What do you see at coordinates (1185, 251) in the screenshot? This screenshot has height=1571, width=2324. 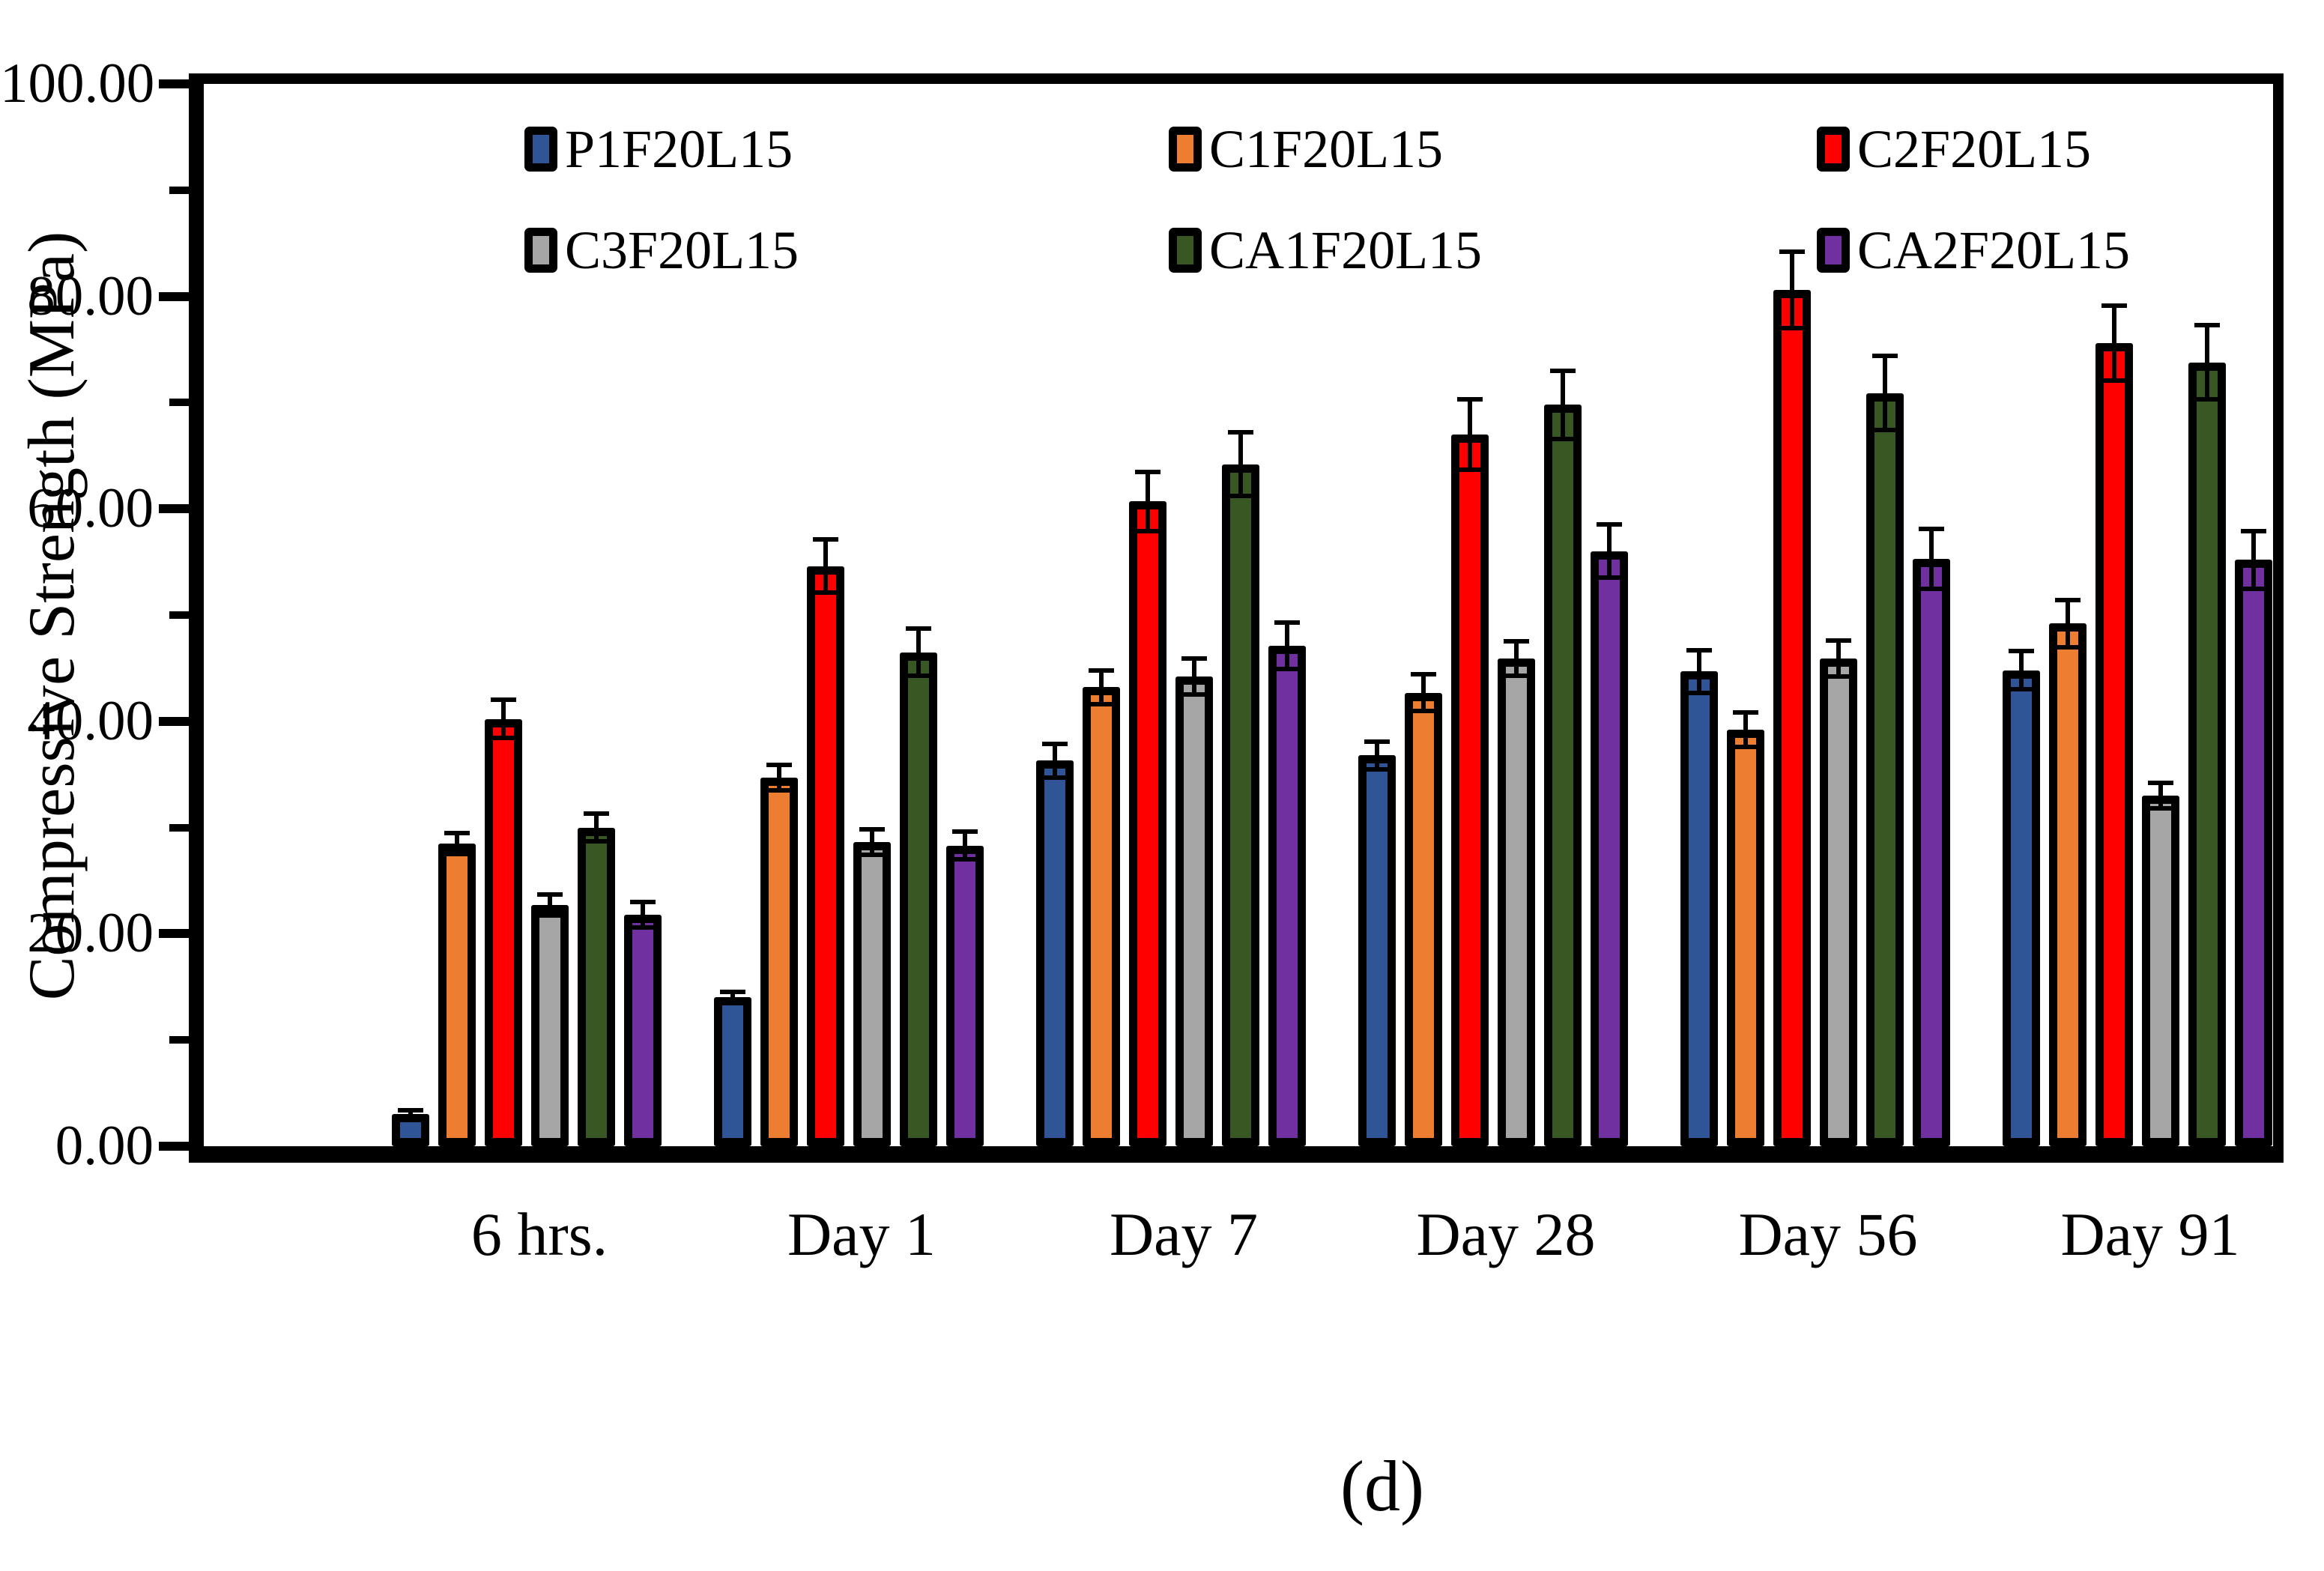 I see `legend-swatch-ca1f20l15` at bounding box center [1185, 251].